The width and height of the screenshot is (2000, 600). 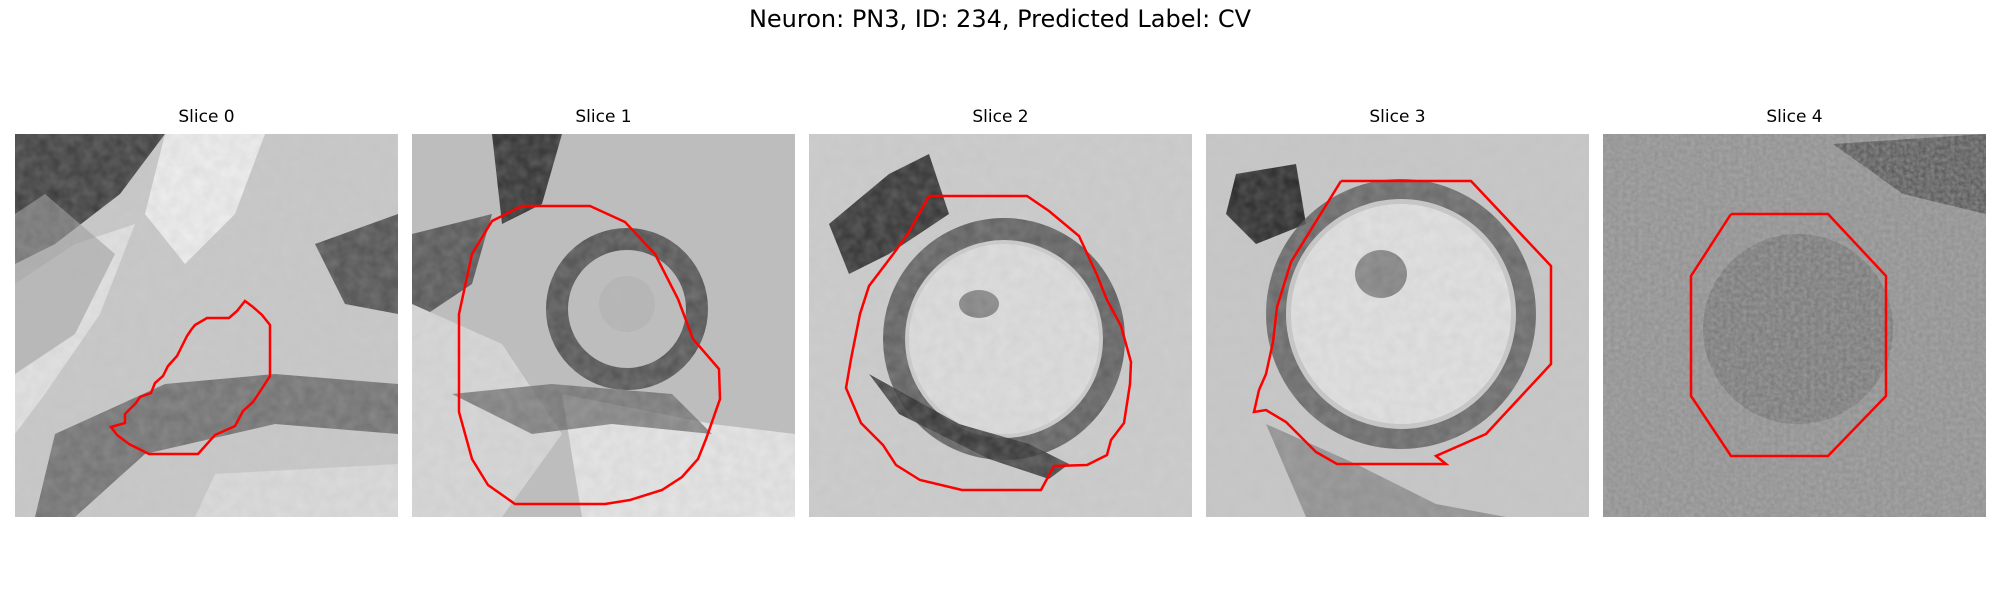 I want to click on slice-title-2: Slice 2, so click(x=1000, y=117).